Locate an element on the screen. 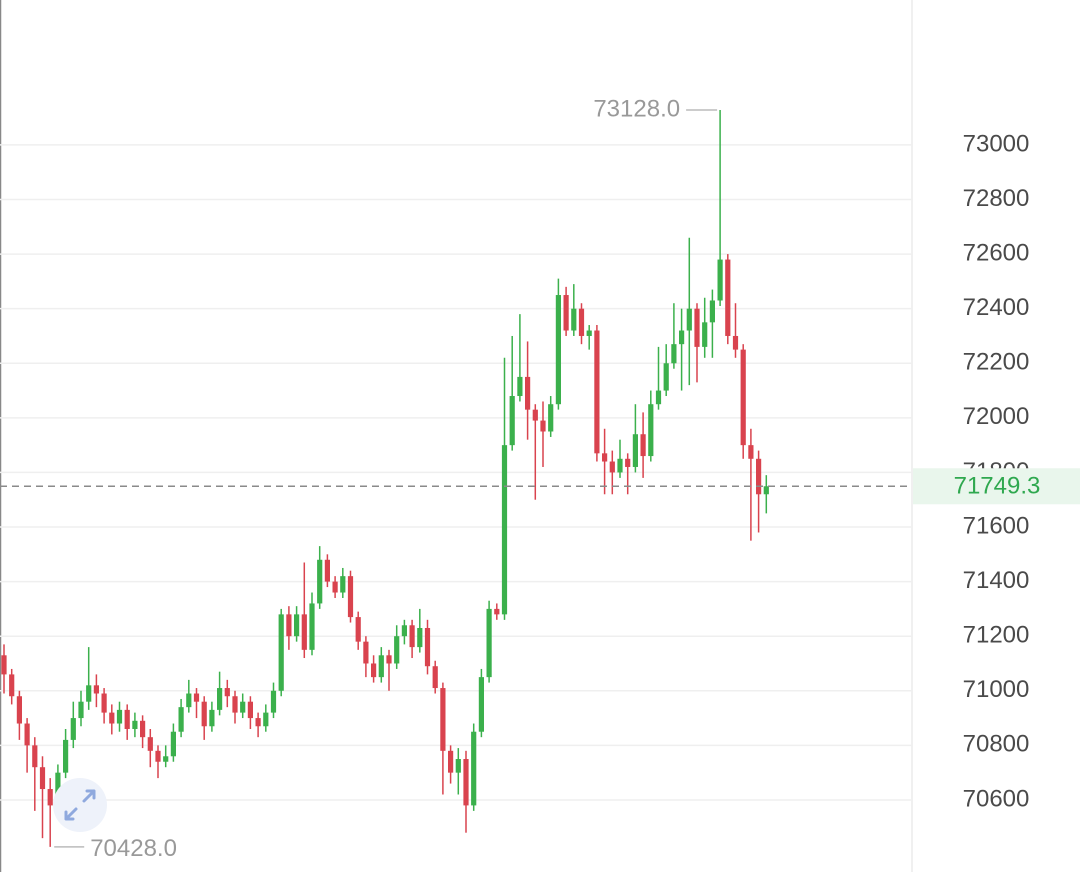 The width and height of the screenshot is (1080, 872). y-tick-label: 71200 is located at coordinates (996, 635).